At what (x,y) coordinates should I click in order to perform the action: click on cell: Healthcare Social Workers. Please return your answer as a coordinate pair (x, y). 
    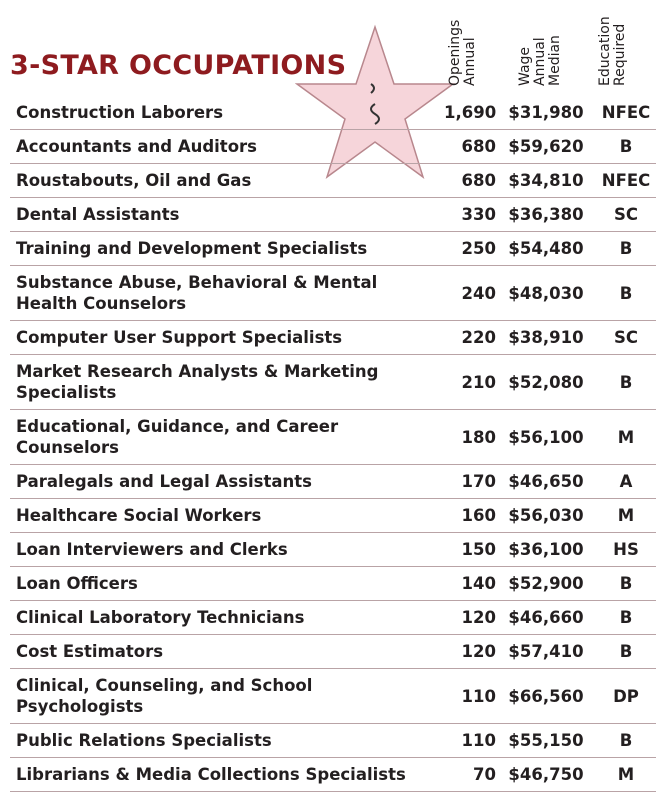
    Looking at the image, I should click on (139, 515).